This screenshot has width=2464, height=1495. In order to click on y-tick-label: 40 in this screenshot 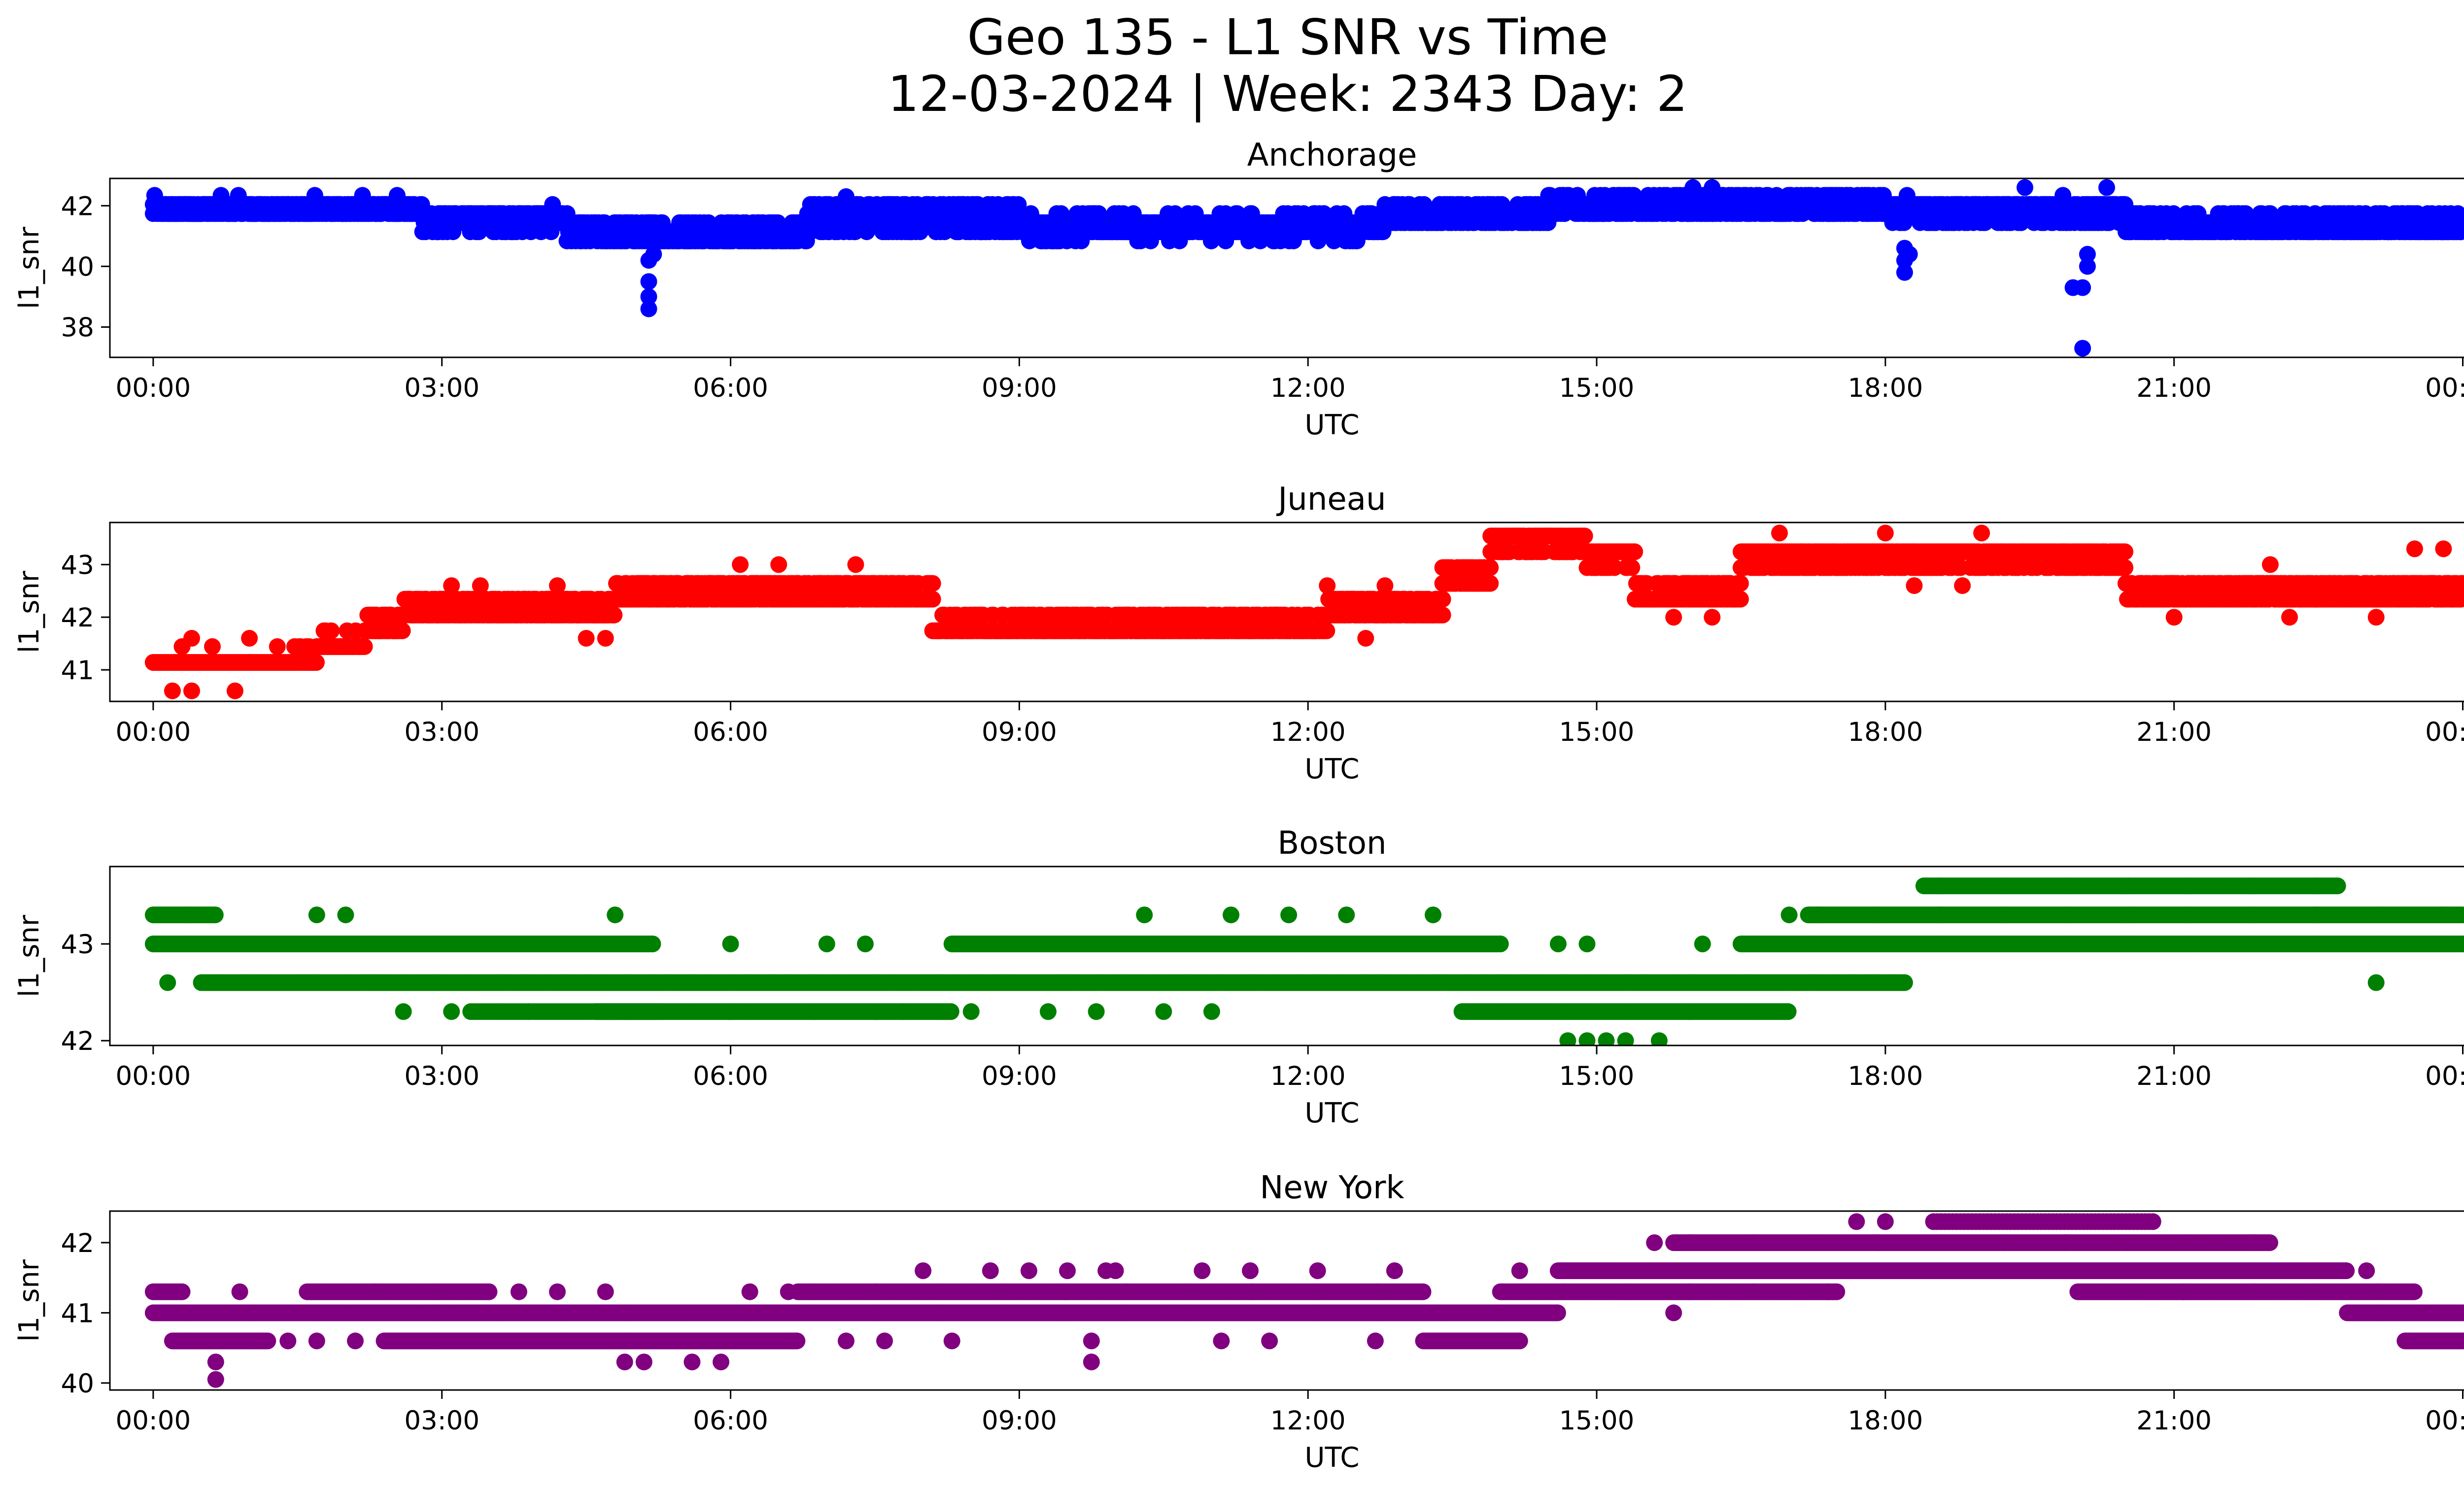, I will do `click(77, 267)`.